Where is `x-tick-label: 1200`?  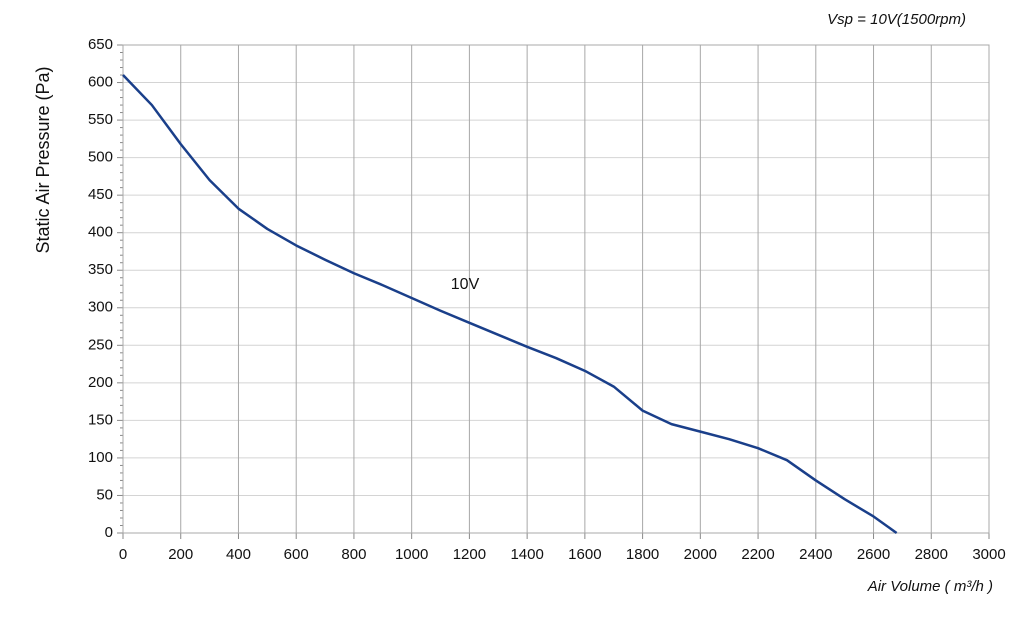
x-tick-label: 1200 is located at coordinates (469, 554).